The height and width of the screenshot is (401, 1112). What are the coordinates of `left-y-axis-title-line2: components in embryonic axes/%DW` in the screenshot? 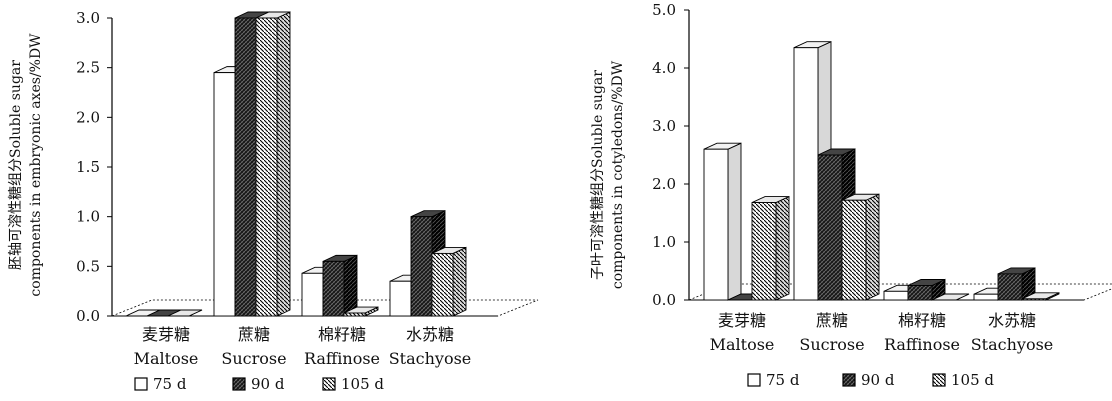 It's located at (36, 165).